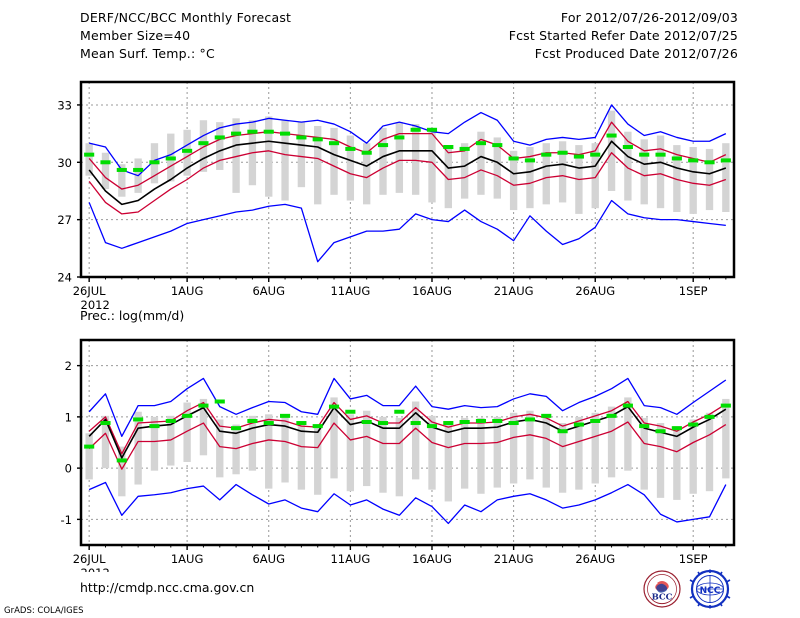 Image resolution: width=800 pixels, height=618 pixels. Describe the element at coordinates (64, 163) in the screenshot. I see `y-axis-tick-label: 30` at that location.